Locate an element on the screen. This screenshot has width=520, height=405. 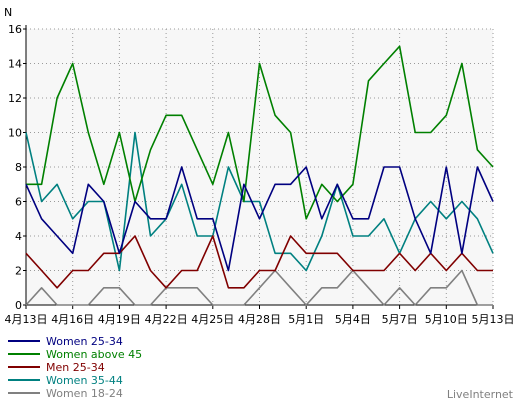
y-tick-label: 16 is located at coordinates (15, 29).